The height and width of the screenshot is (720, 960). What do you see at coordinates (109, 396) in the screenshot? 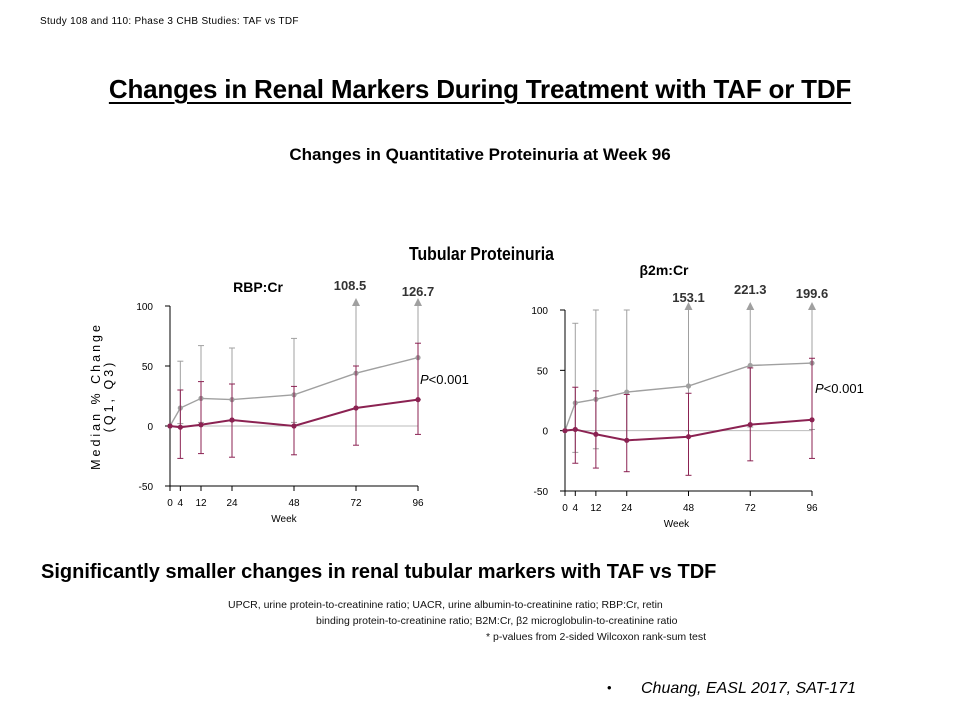
I see `y-axis-title-line: (Q1, Q3)` at bounding box center [109, 396].